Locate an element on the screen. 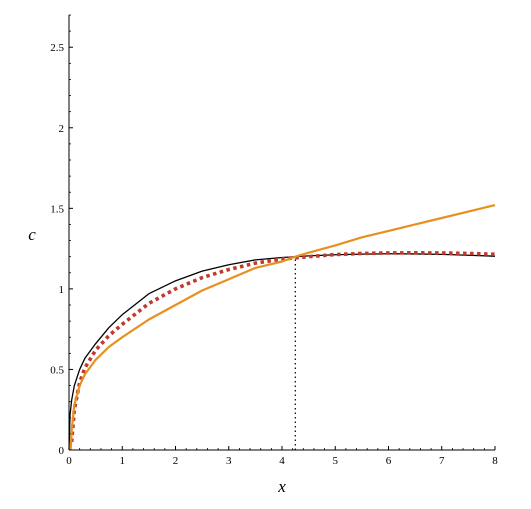  y-tick-label: 2 is located at coordinates (62, 129).